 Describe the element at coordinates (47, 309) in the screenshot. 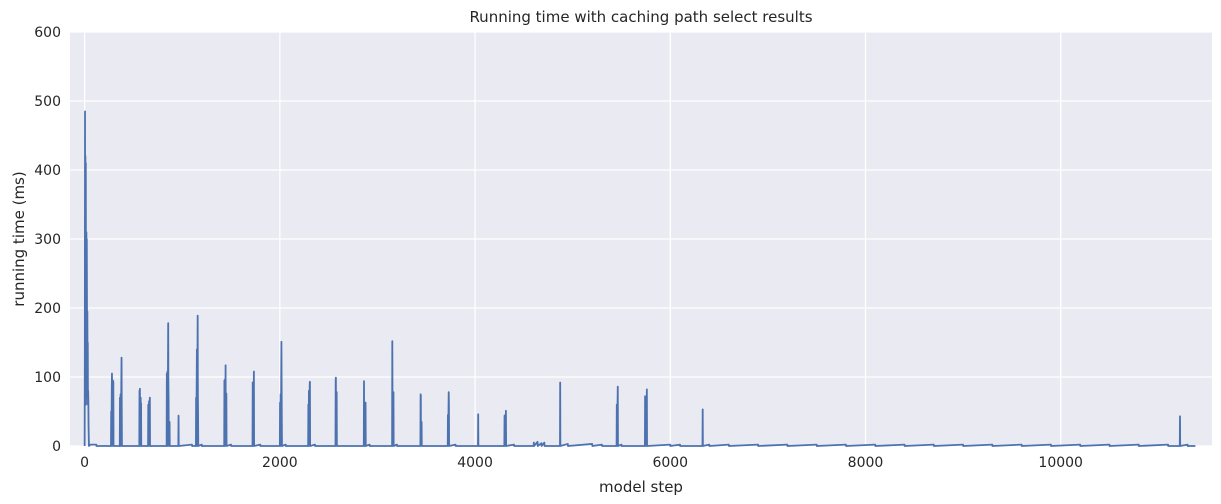

I see `y-tick-label: 200` at that location.